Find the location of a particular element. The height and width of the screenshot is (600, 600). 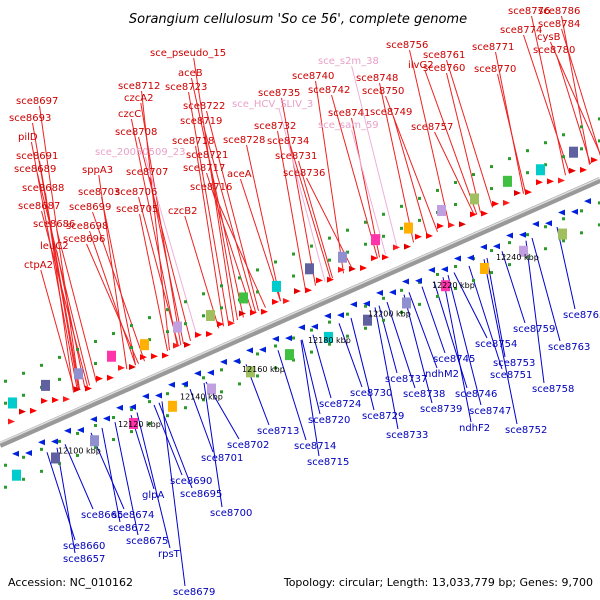

forward-gene-label: sce8718 is located at coordinates (193, 141).